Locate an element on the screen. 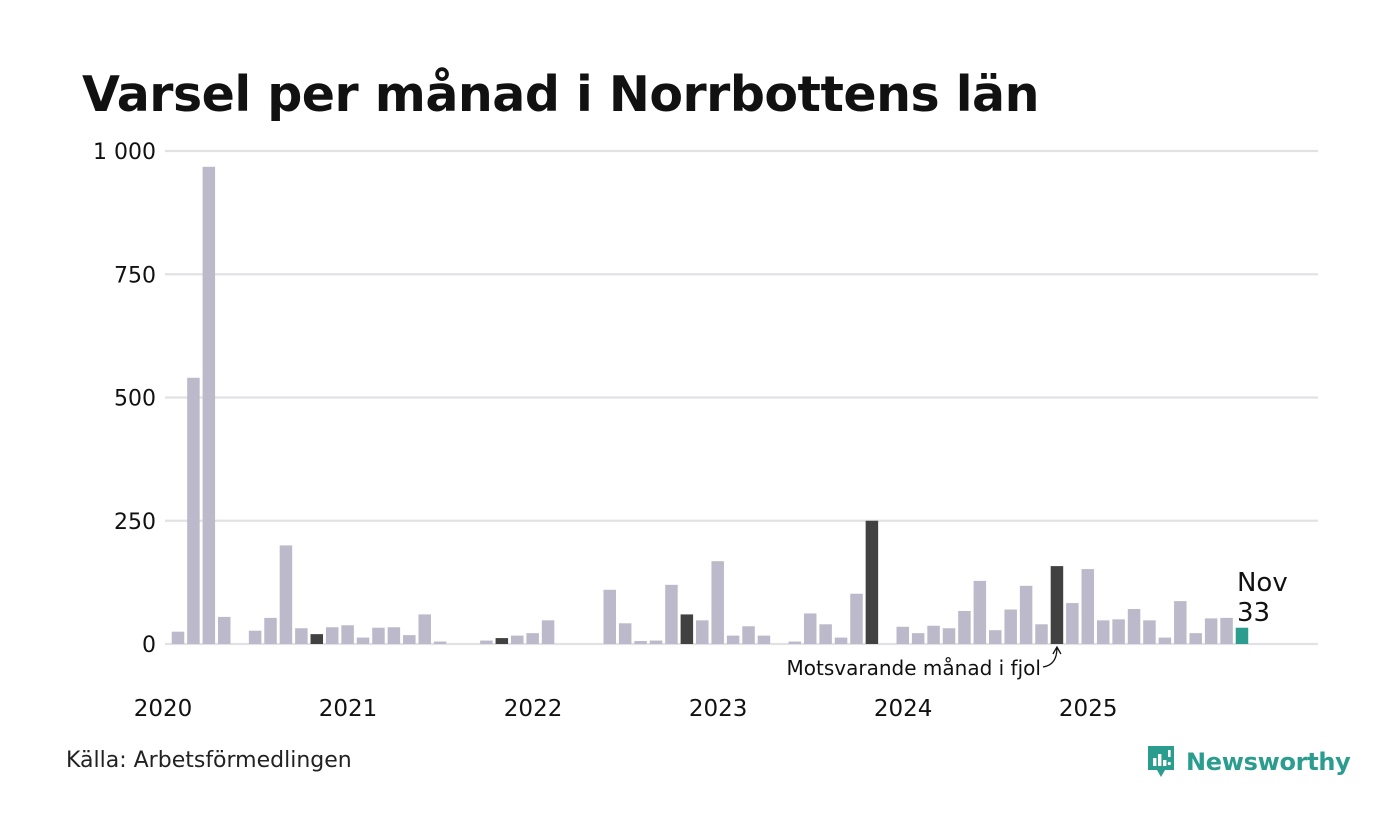 Image resolution: width=1400 pixels, height=840 pixels. current-month-label: Nov 33 is located at coordinates (1262, 598).